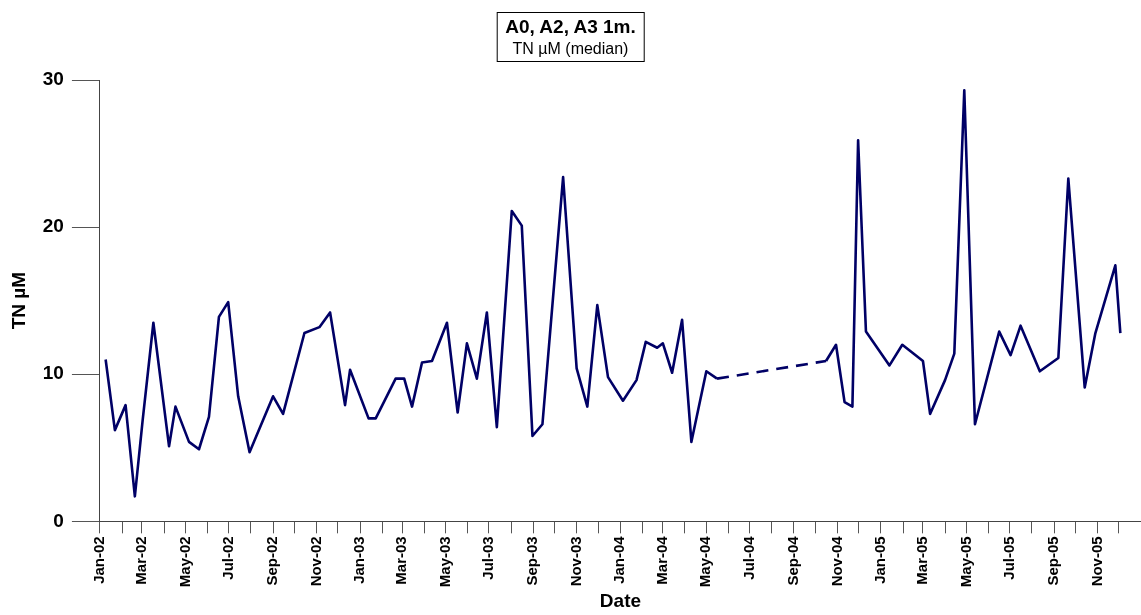 This screenshot has width=1141, height=615. Describe the element at coordinates (620, 600) in the screenshot. I see `x-axis-title: Date` at that location.